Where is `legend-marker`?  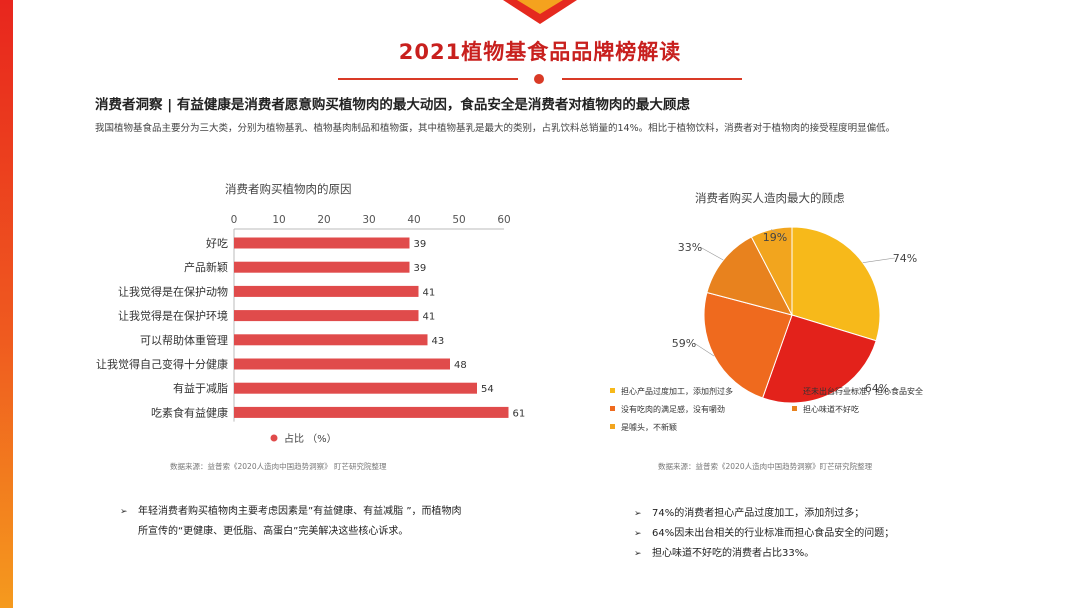
legend-marker is located at coordinates (274, 438).